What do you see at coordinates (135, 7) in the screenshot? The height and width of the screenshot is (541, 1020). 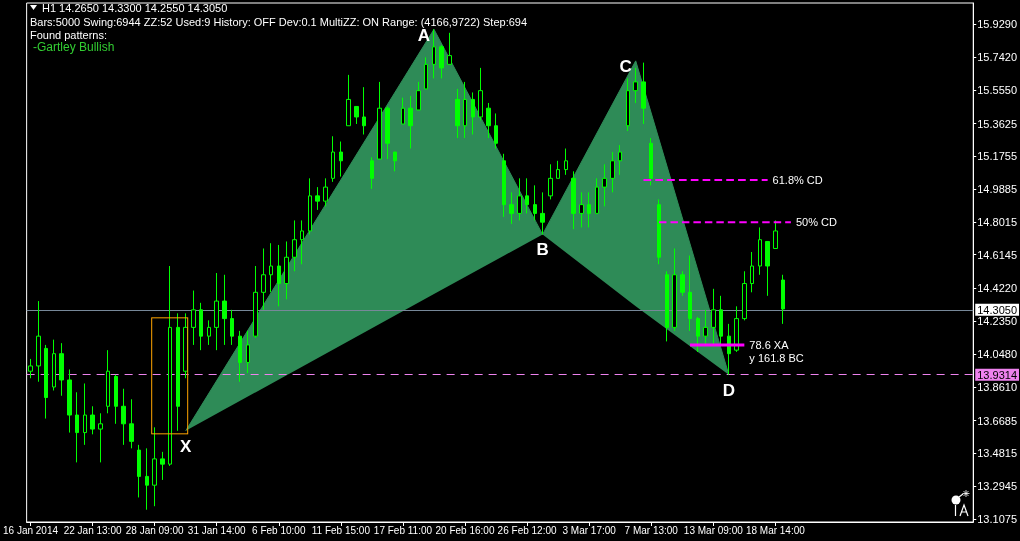 I see `chart-title: H1 14.2650 14.3300 14.2550 14.3050` at bounding box center [135, 7].